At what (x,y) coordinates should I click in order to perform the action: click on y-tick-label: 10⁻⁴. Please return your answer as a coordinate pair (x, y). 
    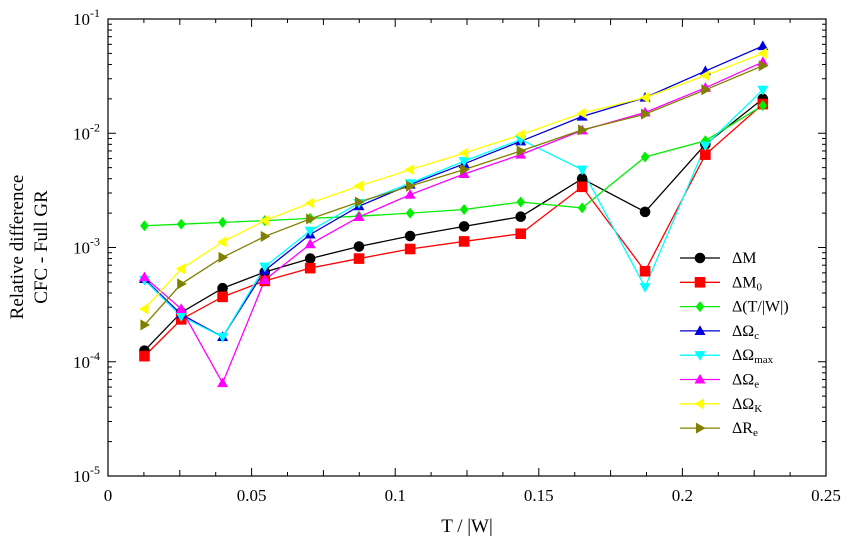
    Looking at the image, I should click on (86, 360).